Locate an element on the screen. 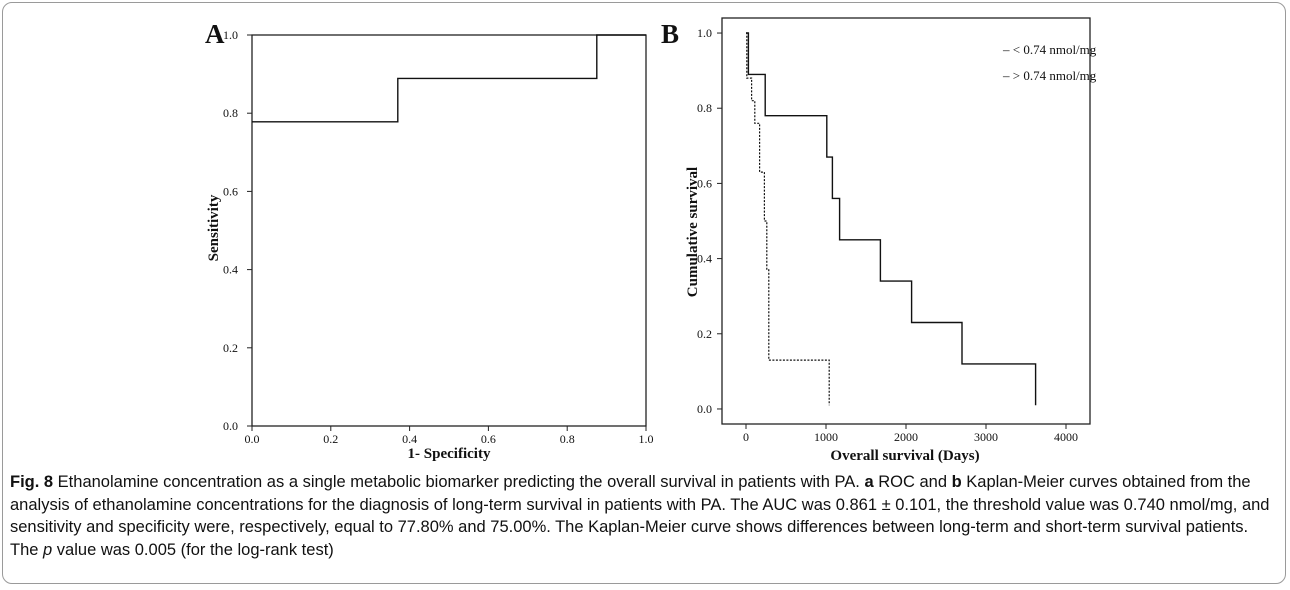 This screenshot has height=590, width=1290. panel-a-x-tick-label: 0.2 is located at coordinates (330, 439).